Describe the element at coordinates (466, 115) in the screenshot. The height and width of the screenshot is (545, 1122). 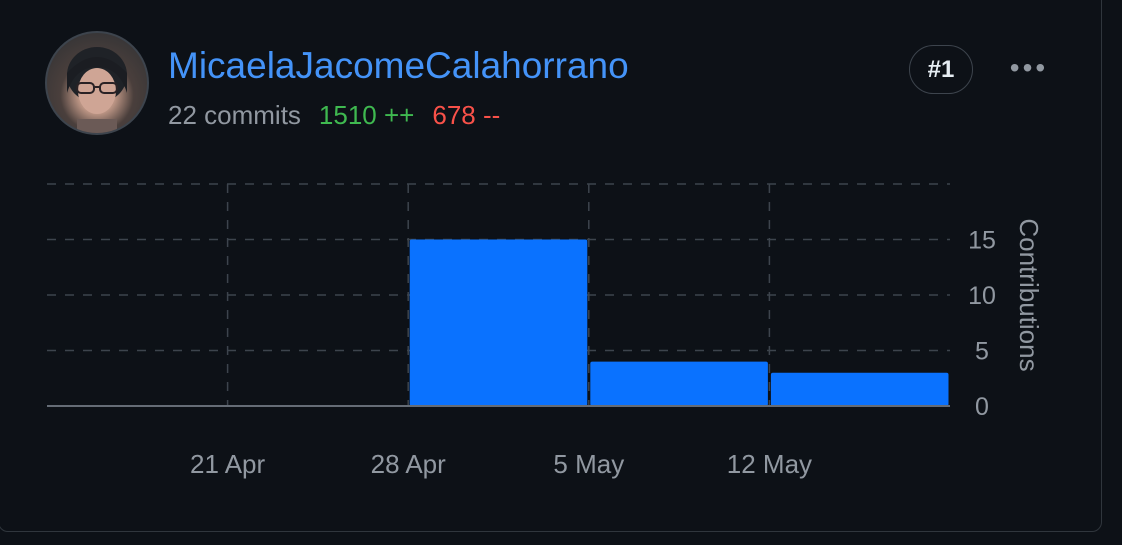
I see `deletions-count: 678 --` at that location.